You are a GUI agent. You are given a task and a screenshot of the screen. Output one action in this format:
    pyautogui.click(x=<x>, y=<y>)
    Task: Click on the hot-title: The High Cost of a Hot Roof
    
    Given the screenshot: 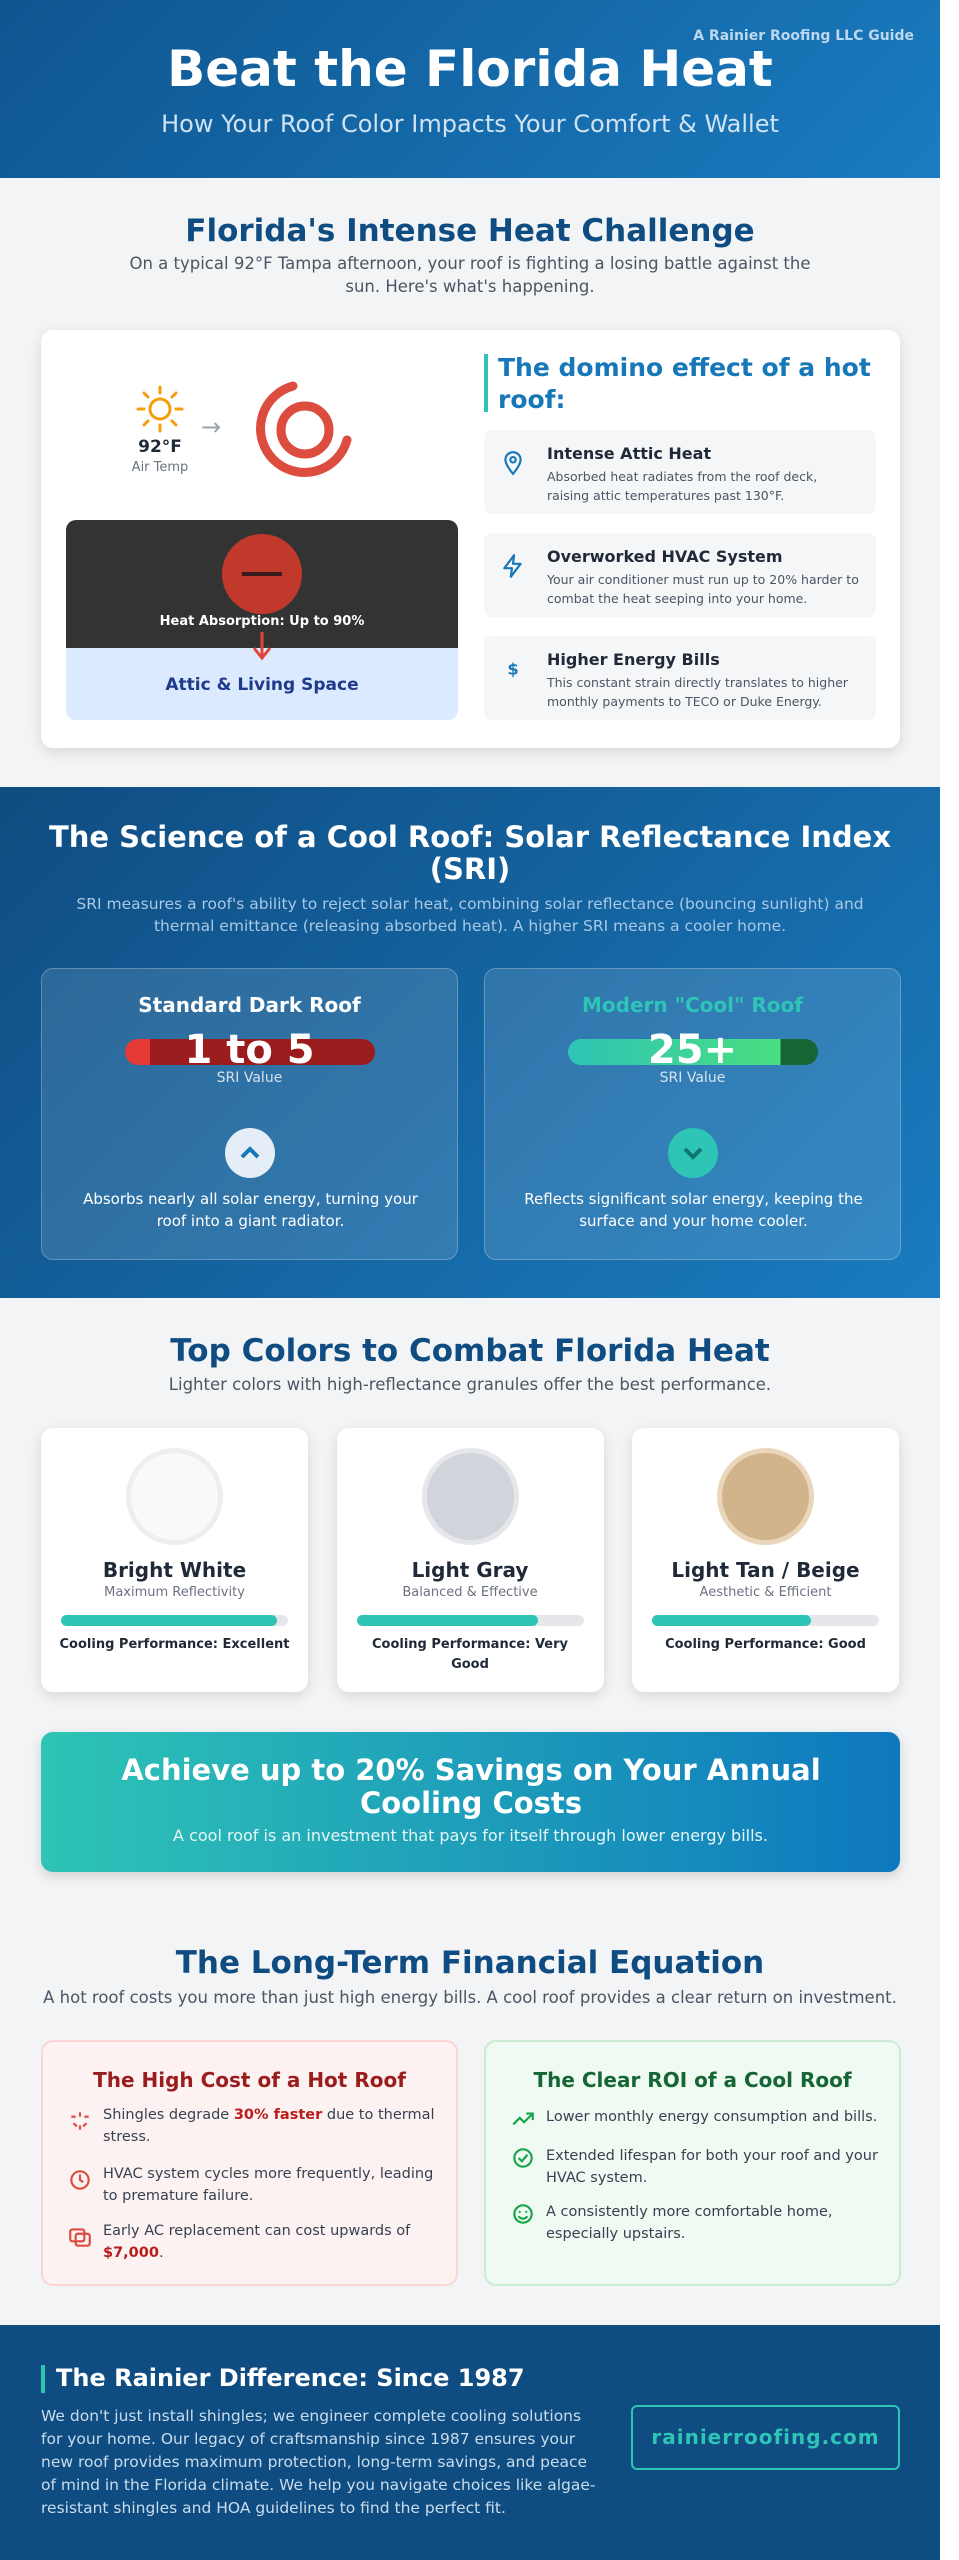 What is the action you would take?
    pyautogui.click(x=249, y=2080)
    